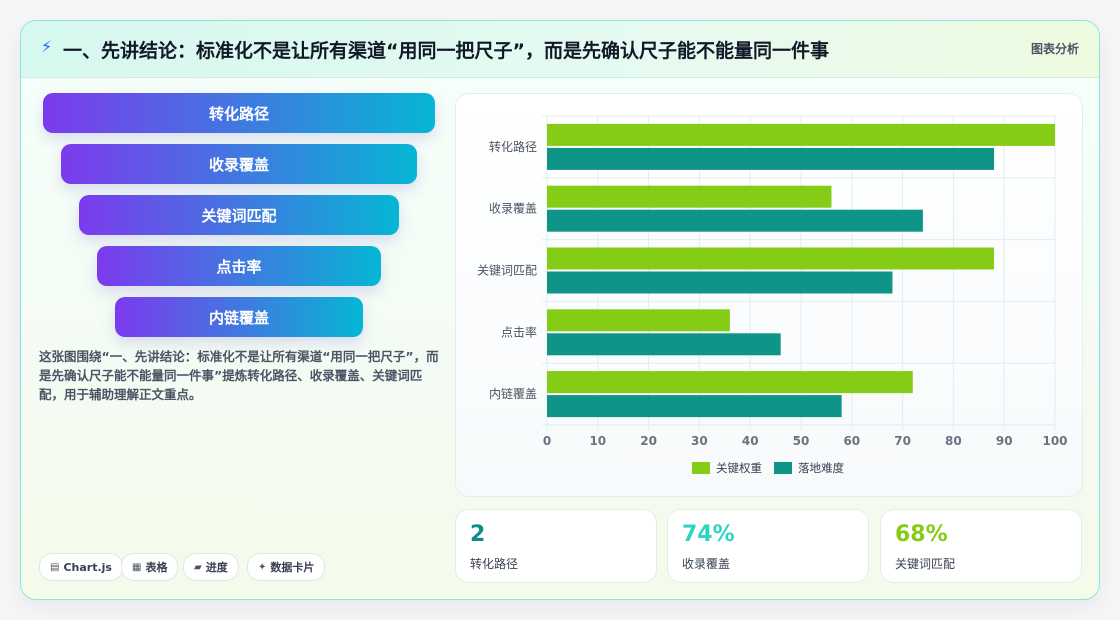 The image size is (1120, 620). Describe the element at coordinates (547, 441) in the screenshot. I see `x-tick-label: 0` at that location.